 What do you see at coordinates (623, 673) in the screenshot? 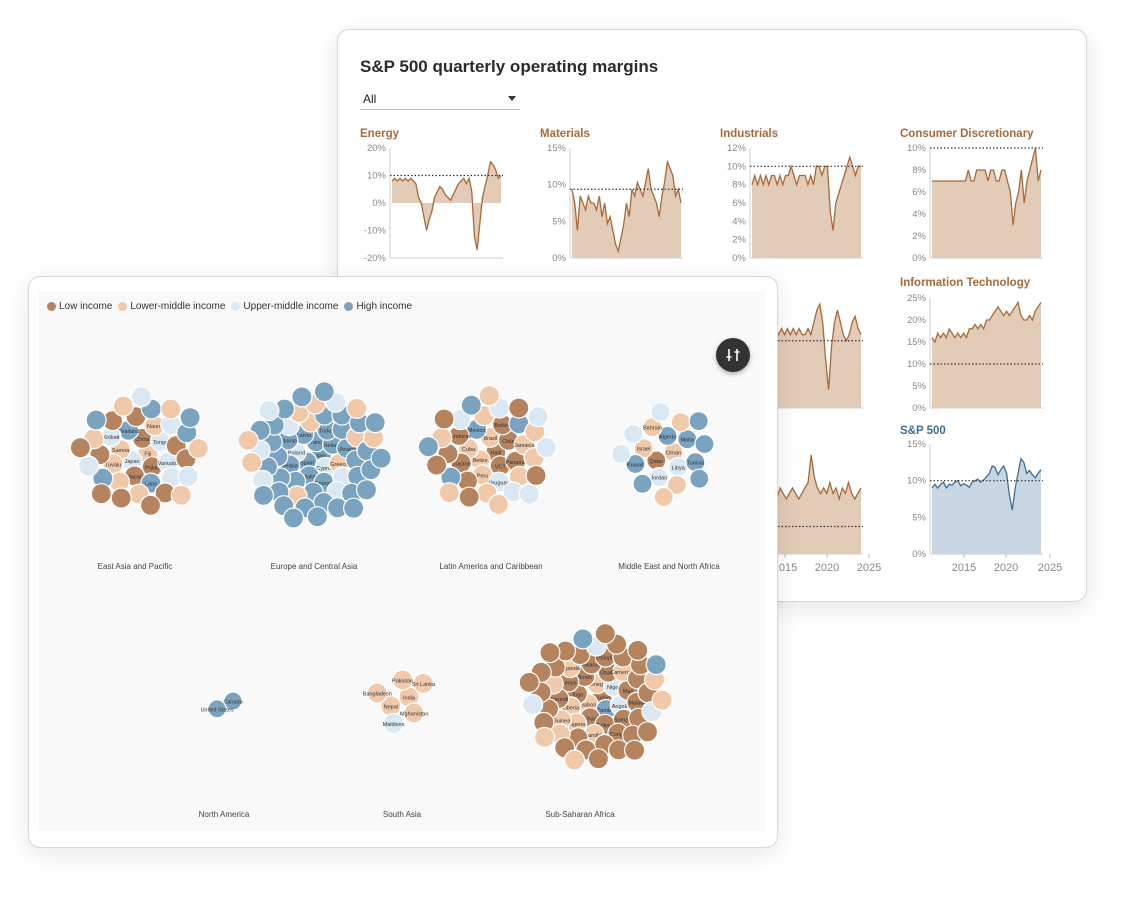
I see `country-label: Cameroon` at bounding box center [623, 673].